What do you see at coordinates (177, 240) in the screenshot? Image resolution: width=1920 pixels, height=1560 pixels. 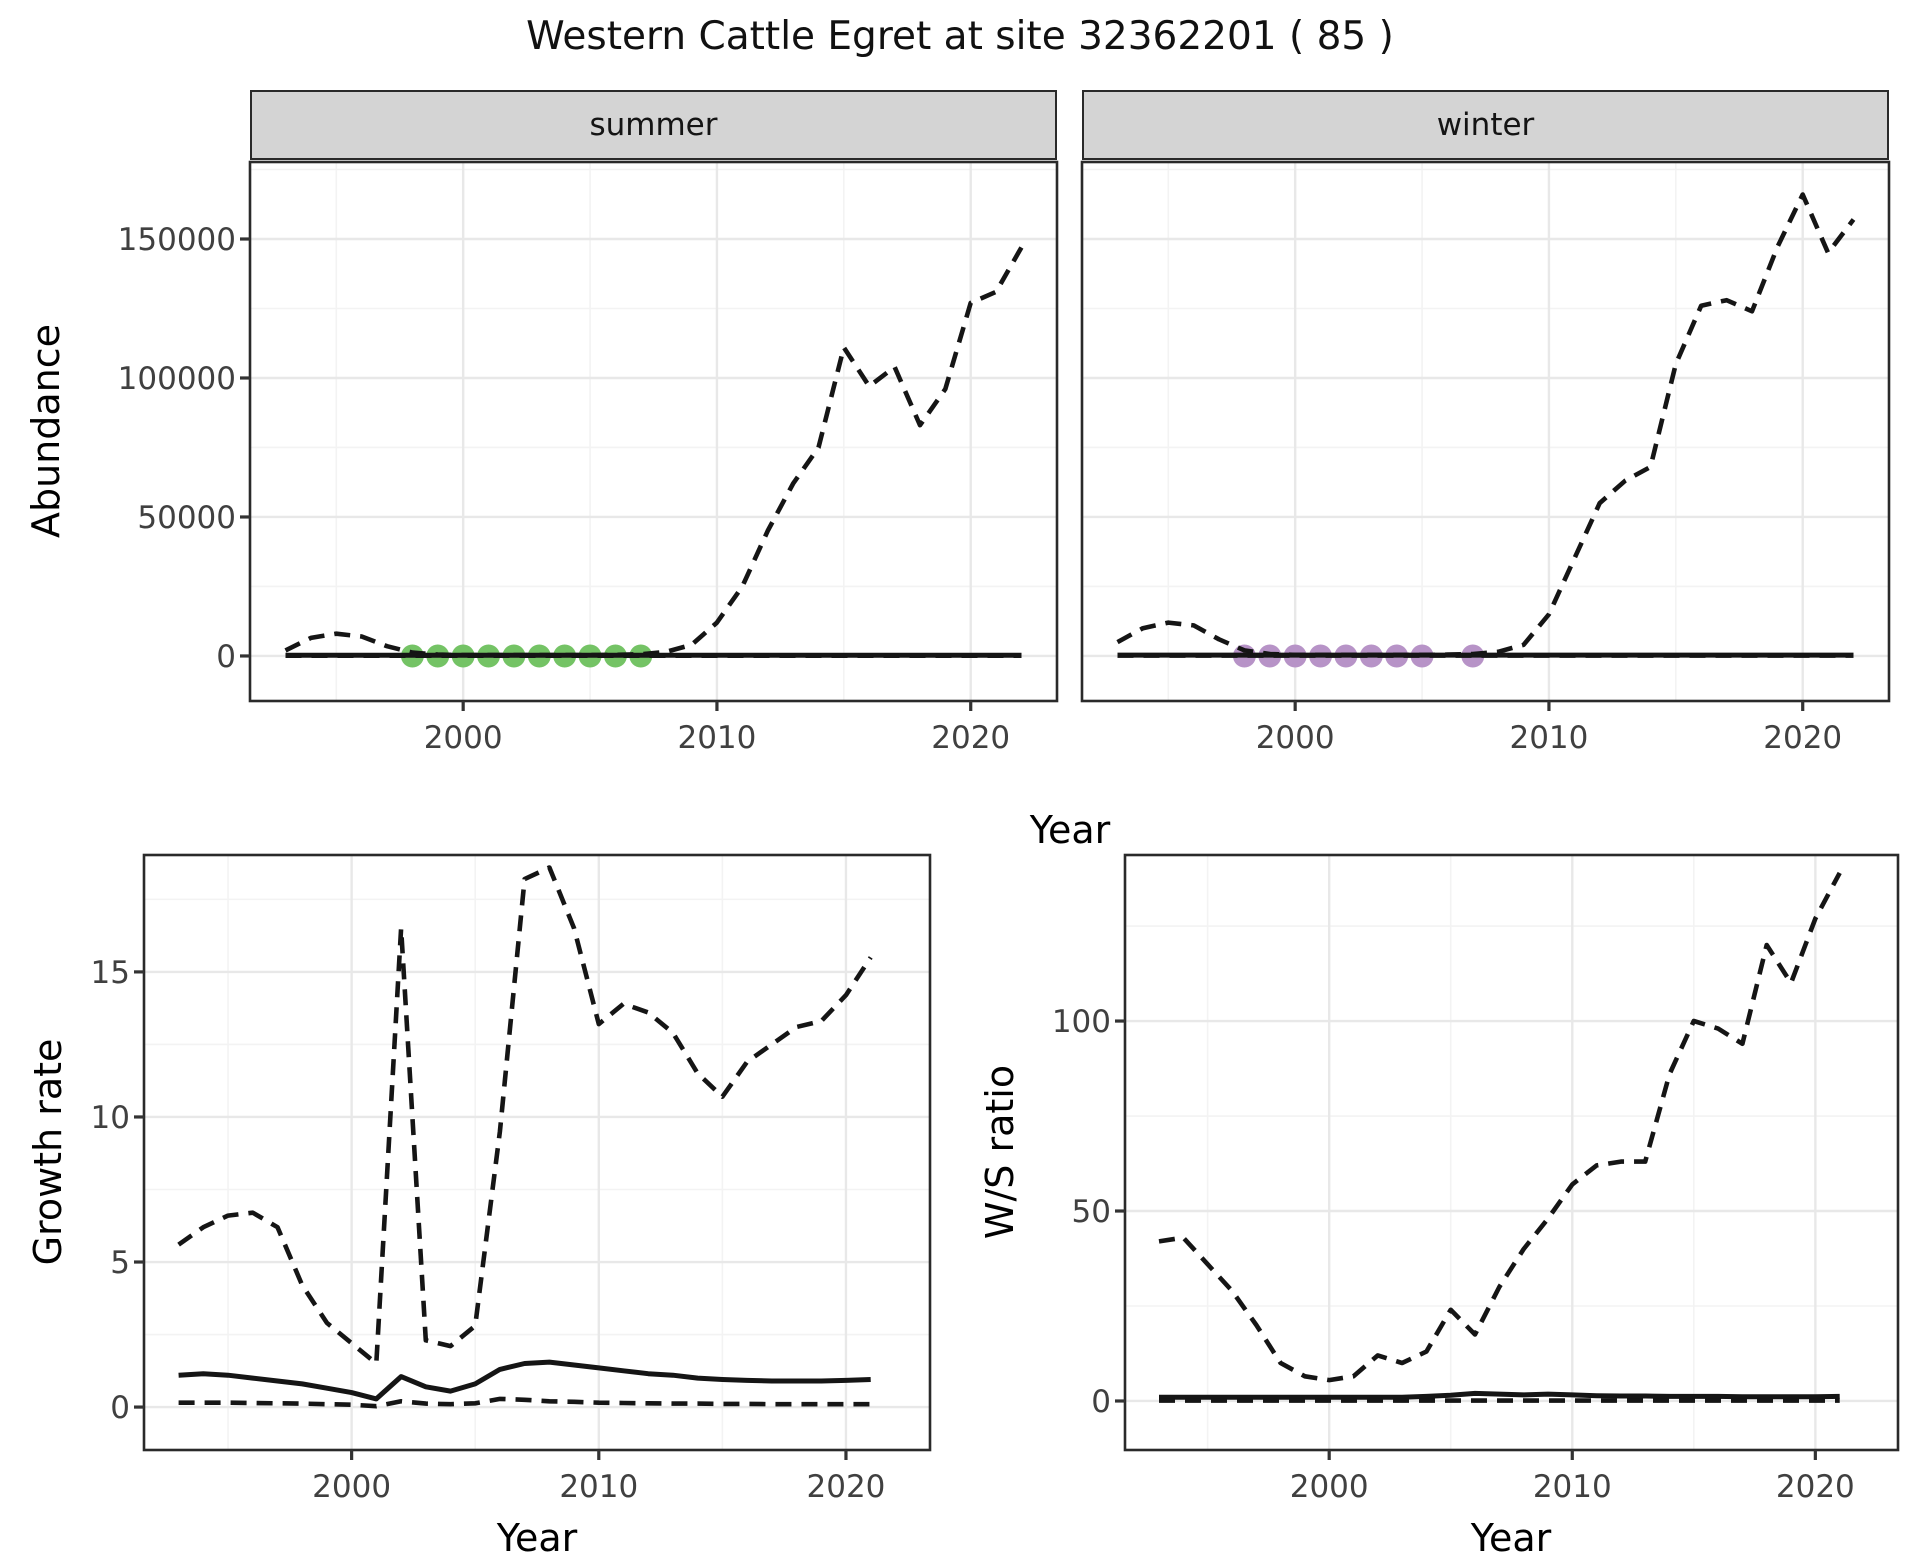 I see `y-tick-label: 150000` at bounding box center [177, 240].